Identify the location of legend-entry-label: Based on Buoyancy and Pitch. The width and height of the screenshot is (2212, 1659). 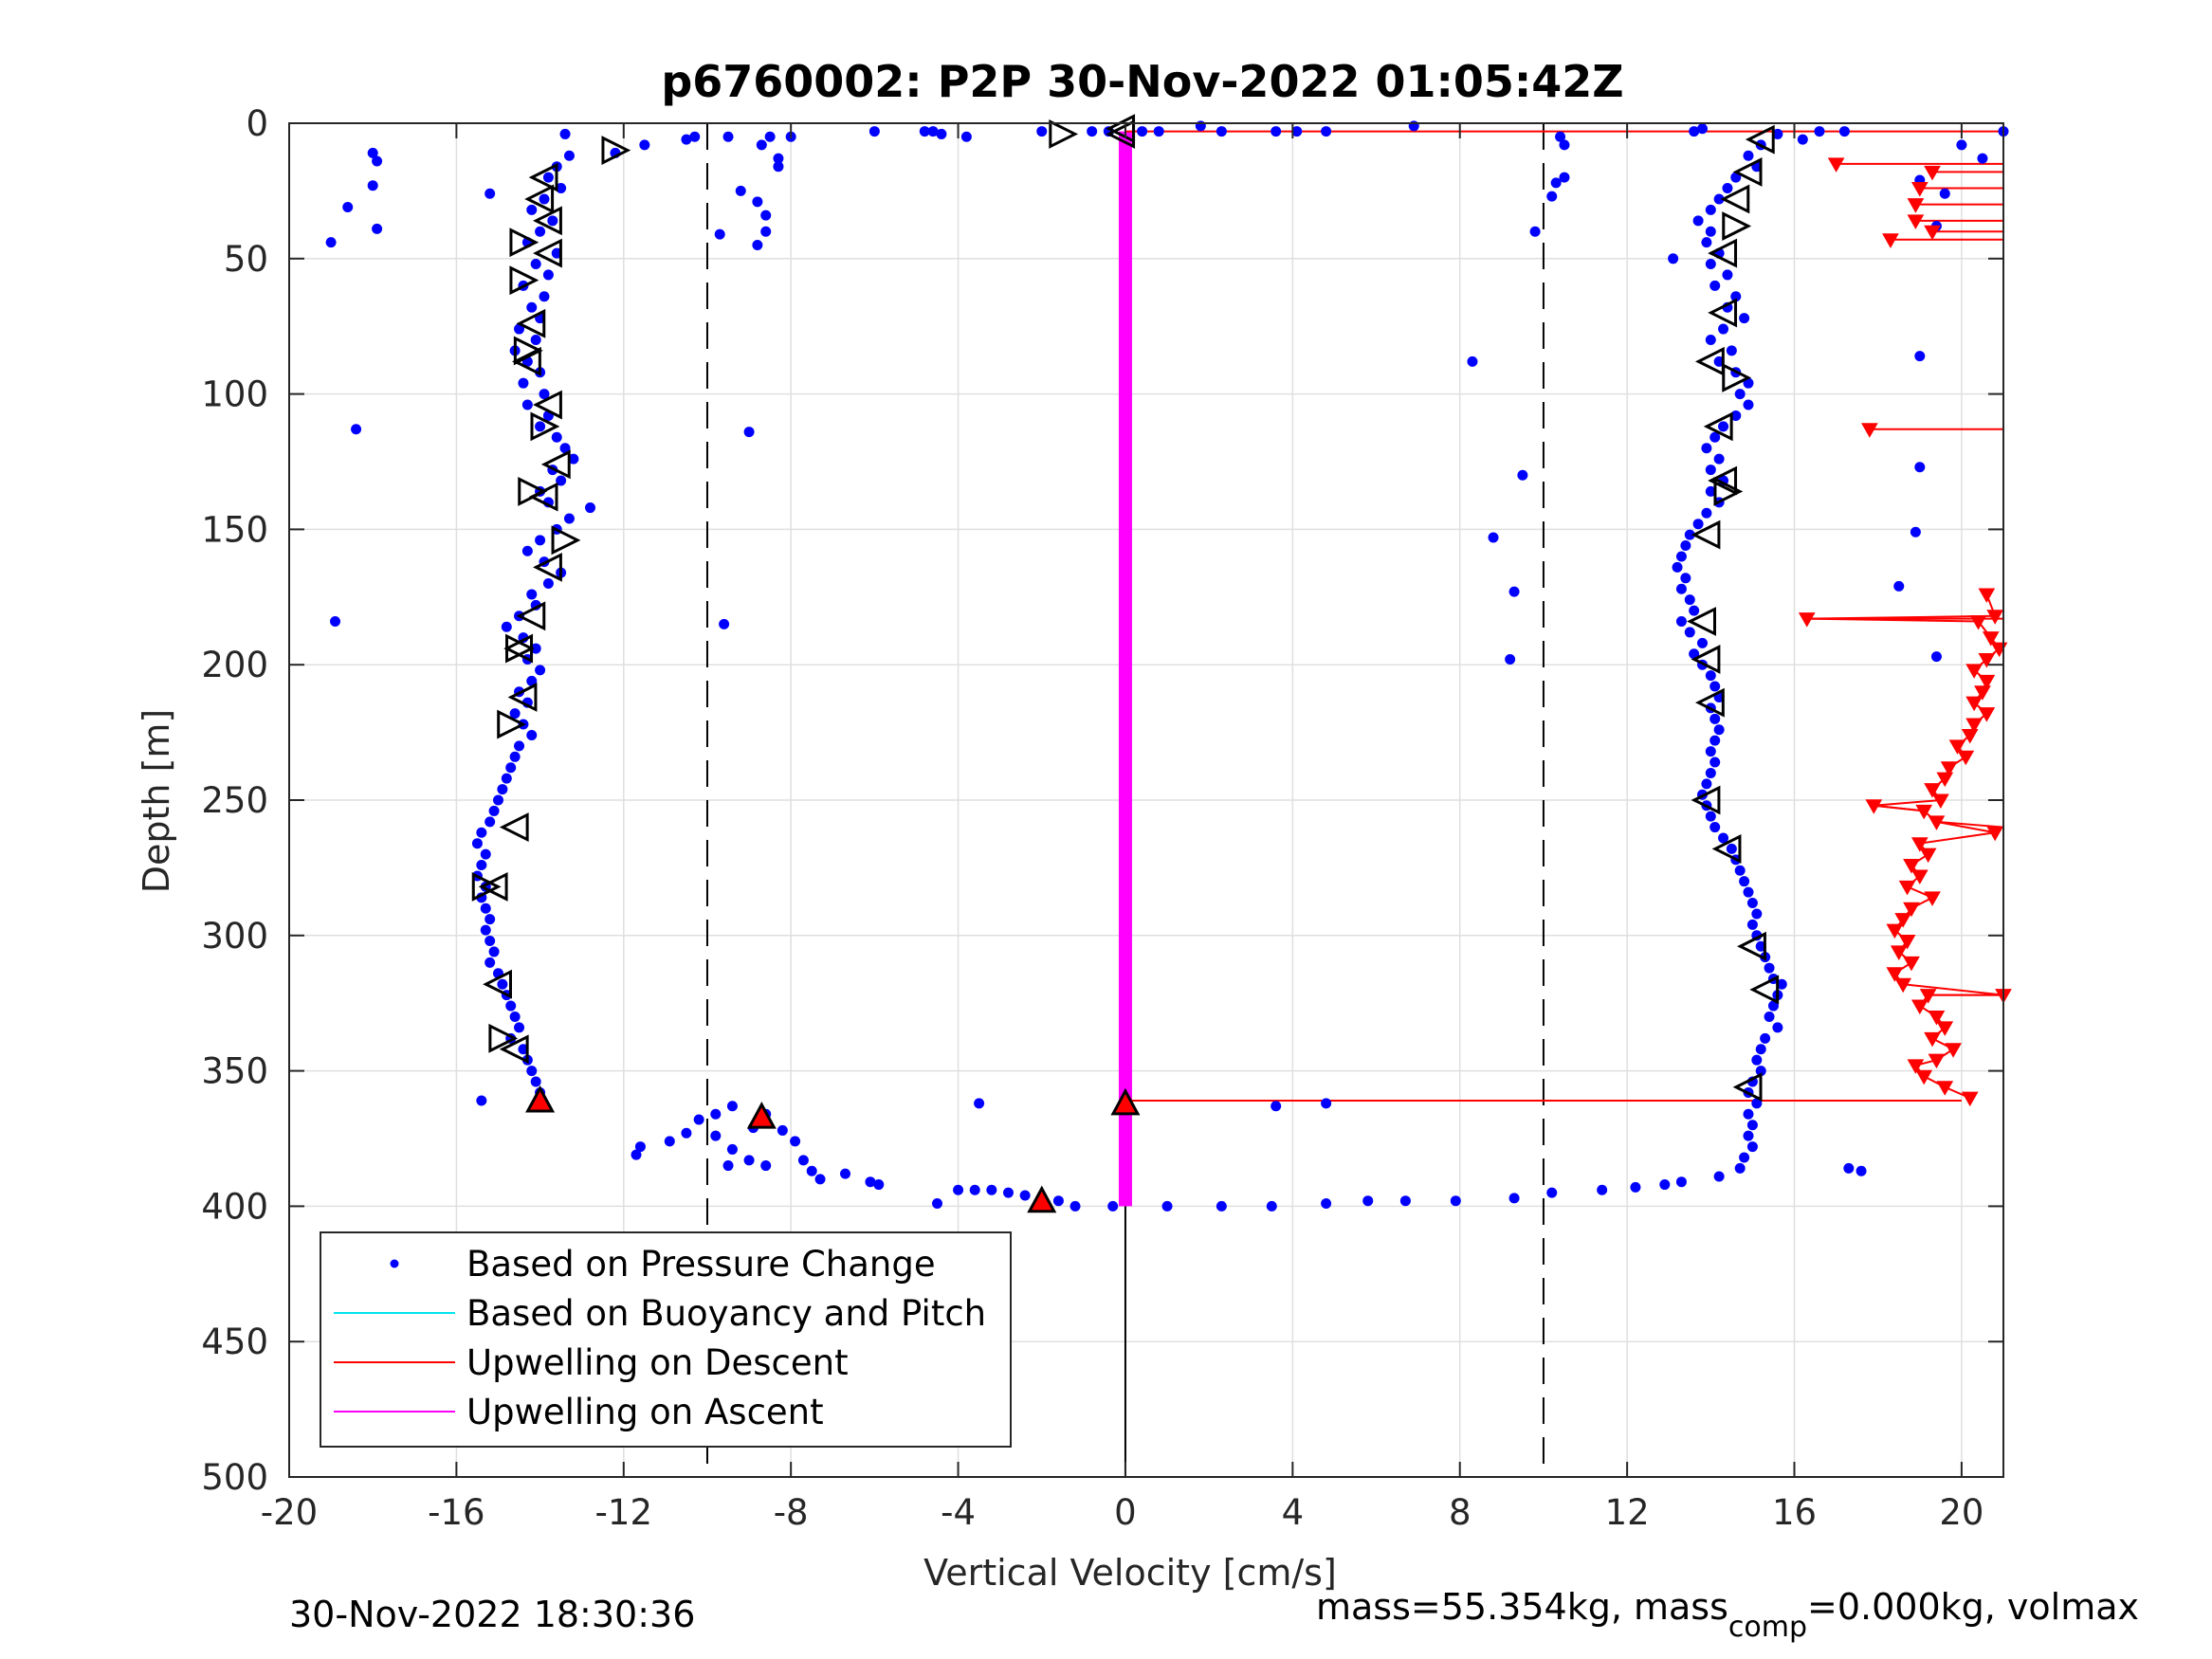
(726, 1313).